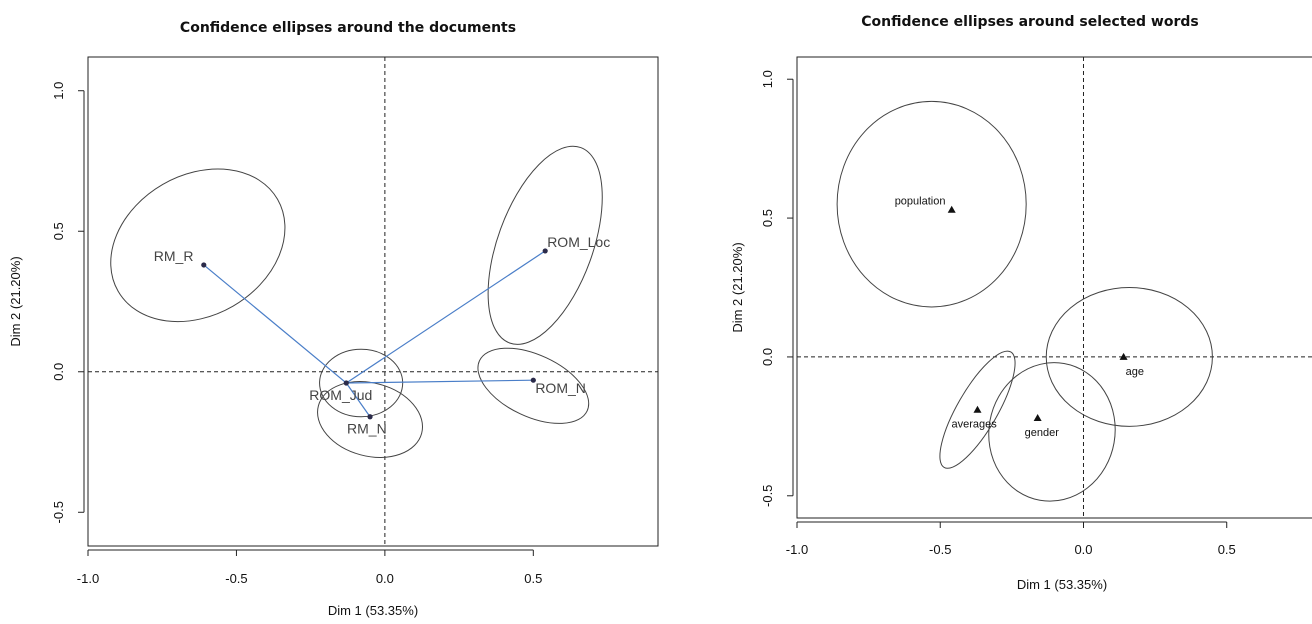 The width and height of the screenshot is (1312, 624). Describe the element at coordinates (560, 388) in the screenshot. I see `point-label: ROM_N` at that location.